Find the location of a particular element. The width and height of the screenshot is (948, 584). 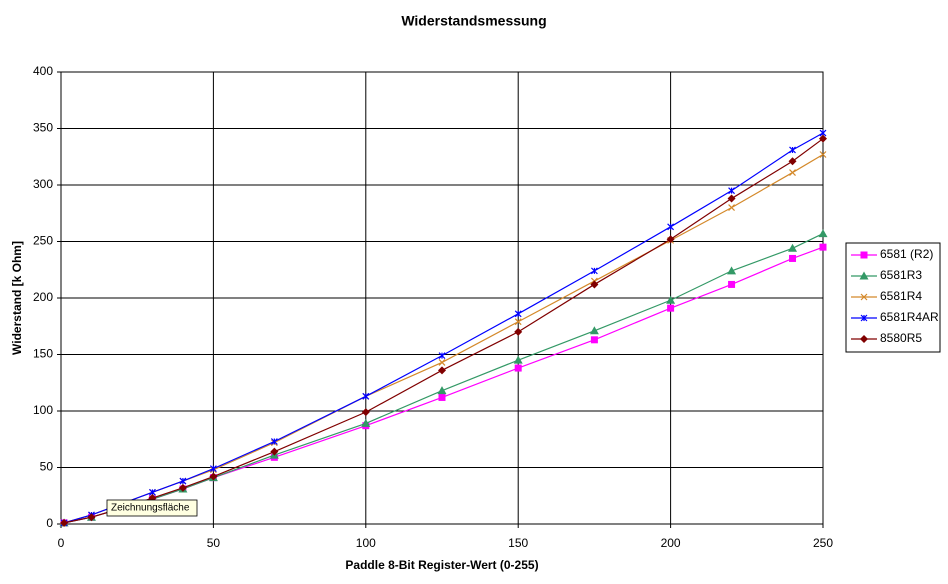

chart-title: Widerstandsmessung is located at coordinates (473, 21).